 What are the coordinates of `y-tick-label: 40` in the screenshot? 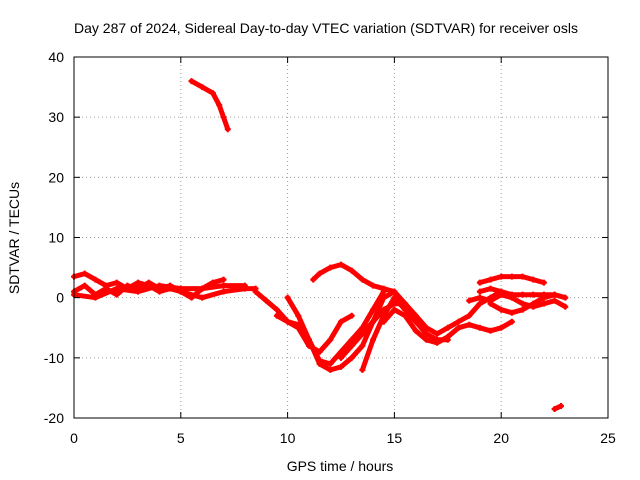 It's located at (56, 57).